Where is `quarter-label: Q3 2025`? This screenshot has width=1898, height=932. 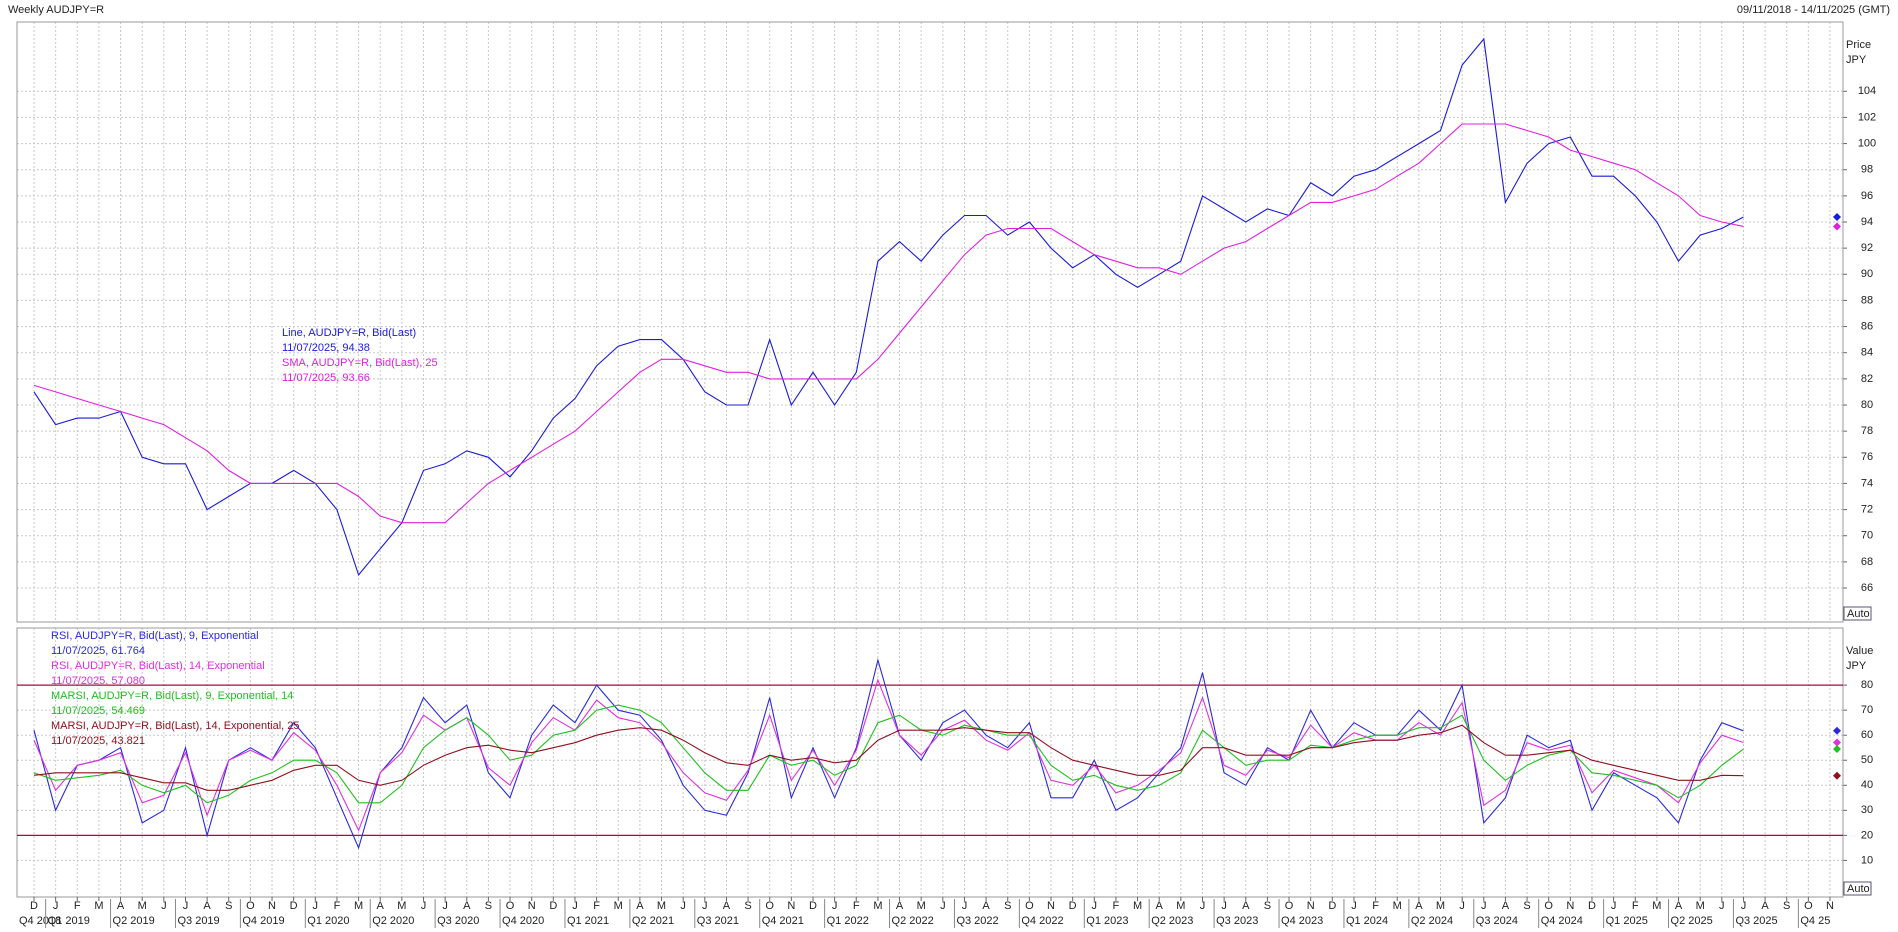 quarter-label: Q3 2025 is located at coordinates (1756, 921).